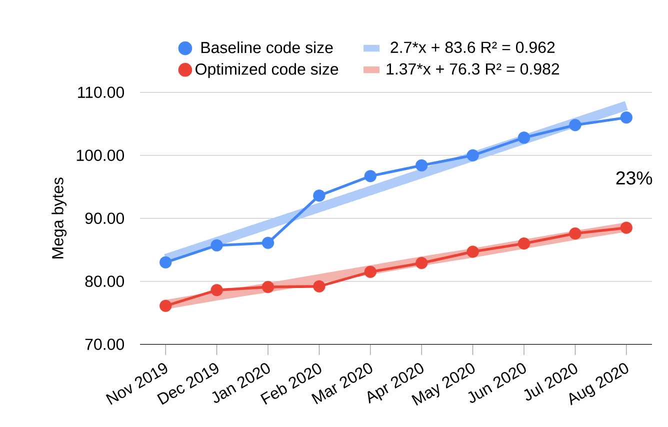 This screenshot has width=668, height=427. I want to click on legend-label: Optimized code size, so click(267, 70).